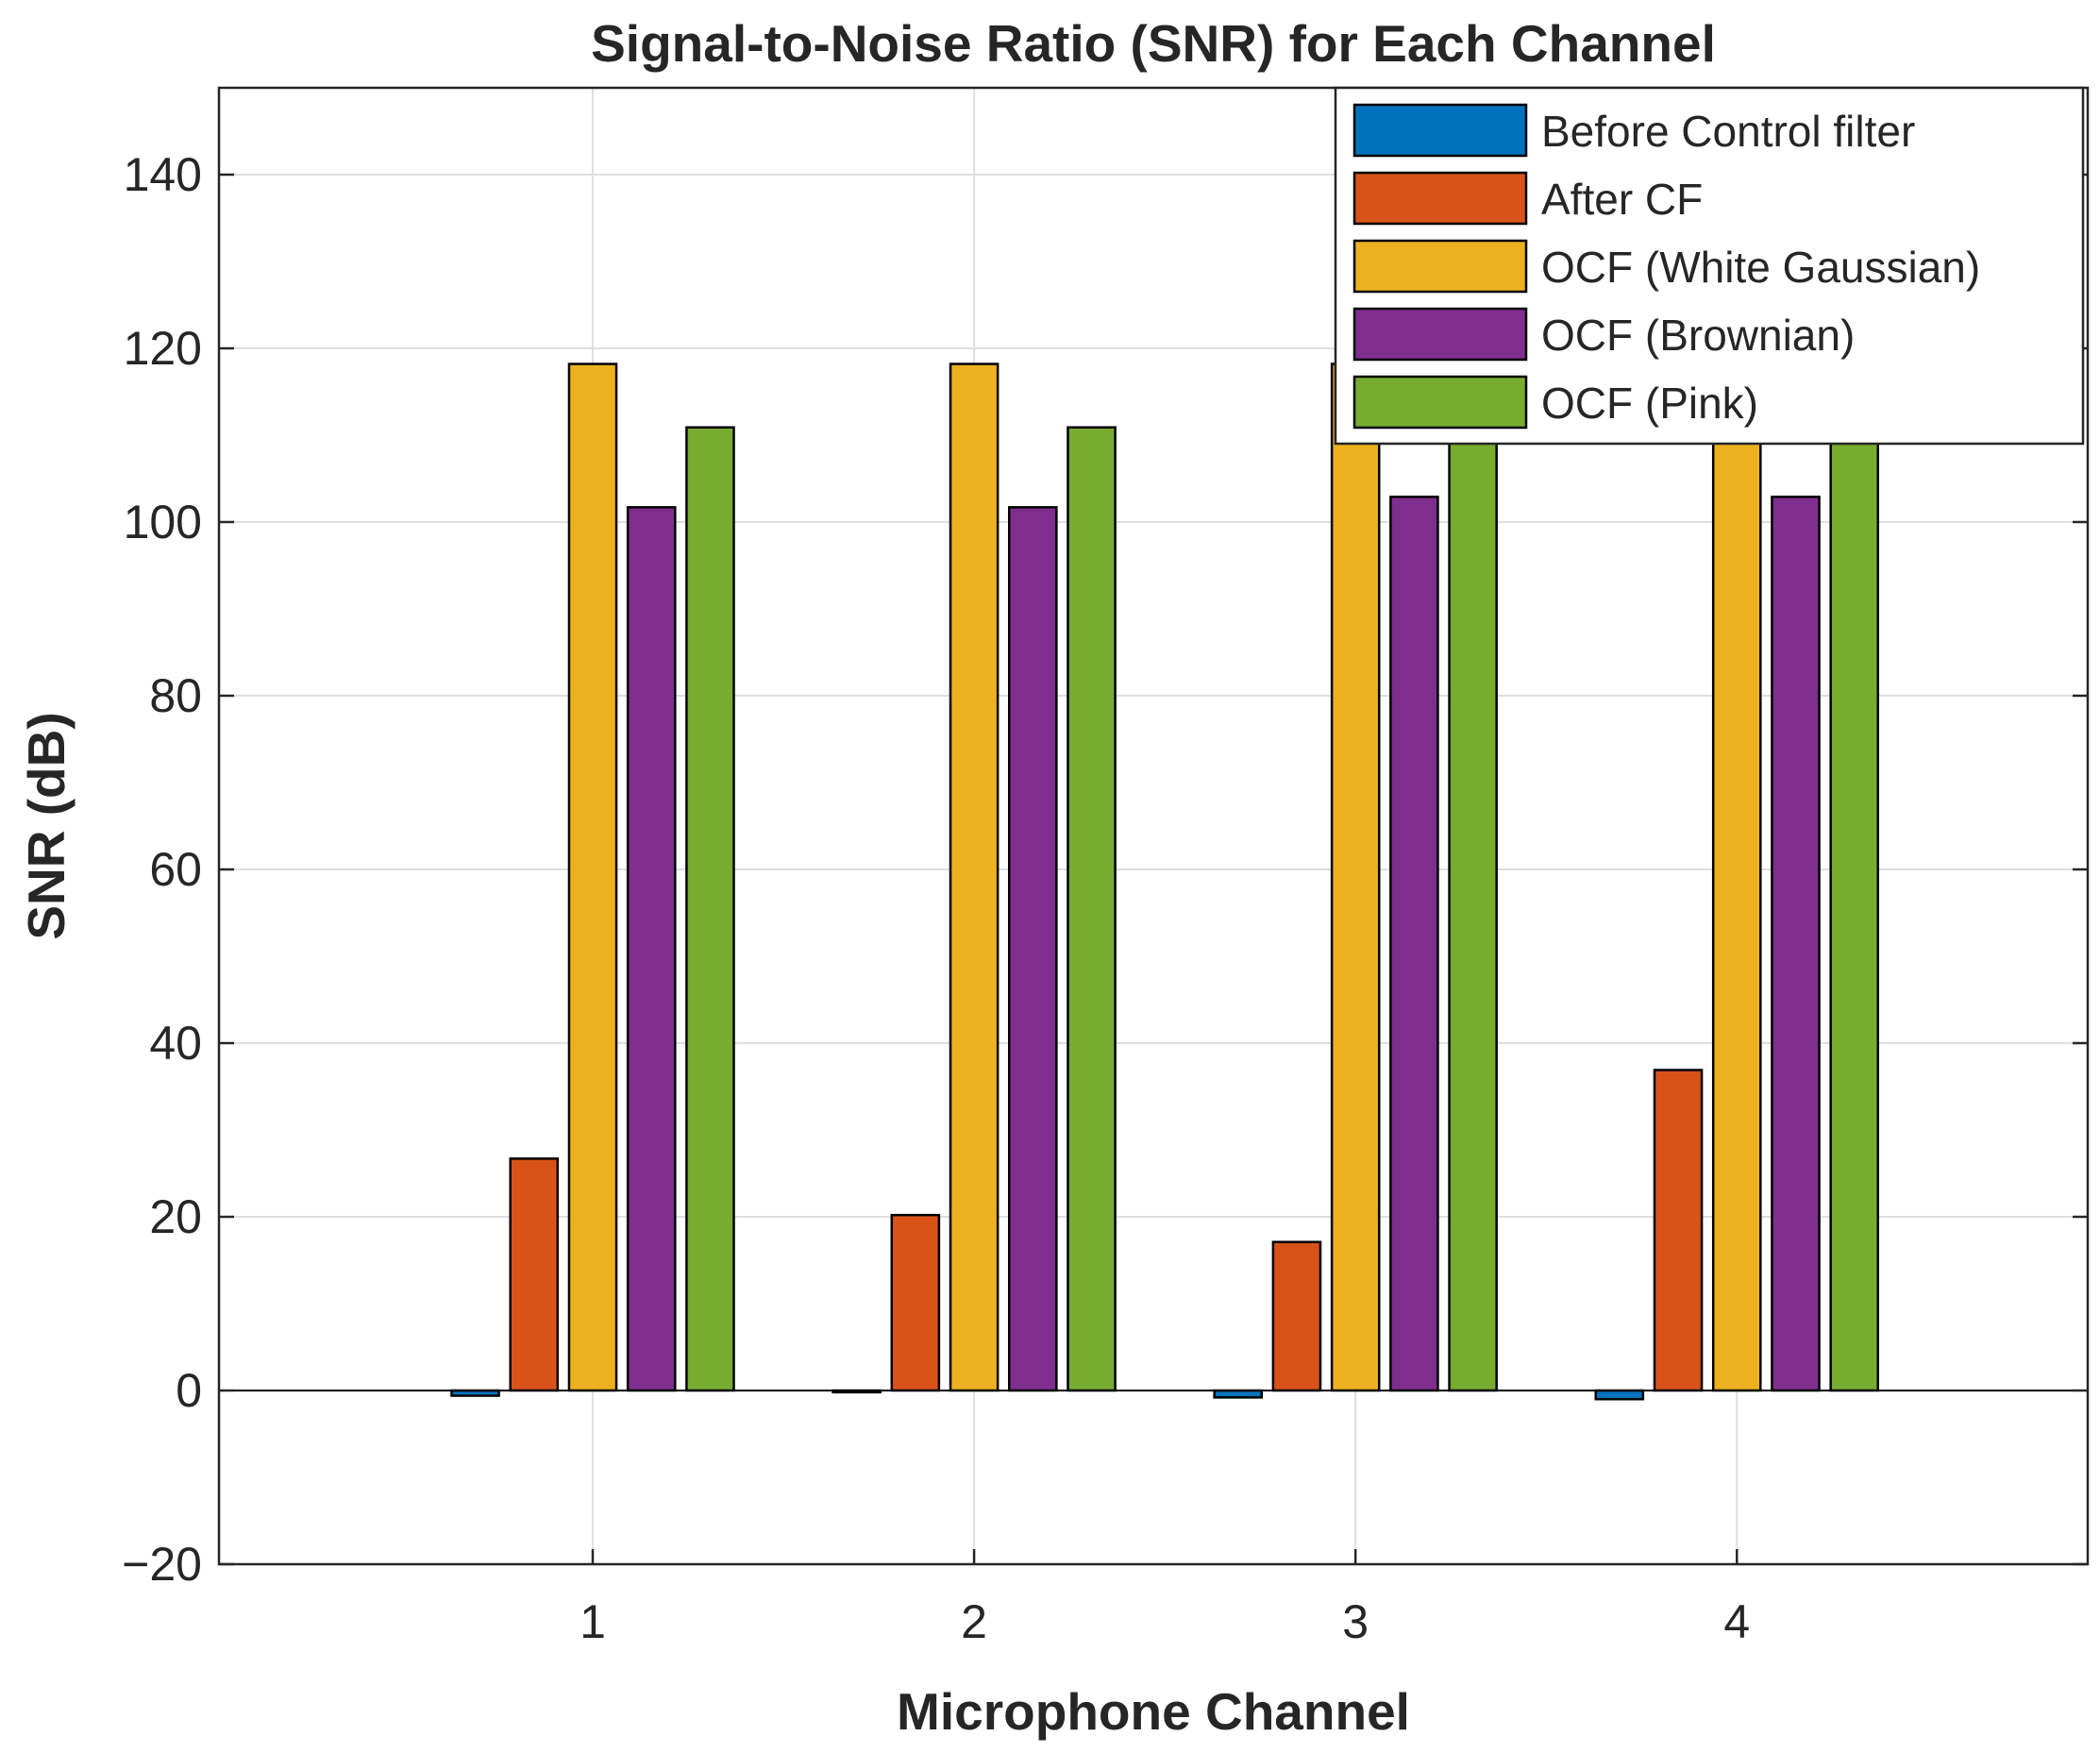 The width and height of the screenshot is (2100, 1753). I want to click on y-tick-label: 0, so click(189, 1390).